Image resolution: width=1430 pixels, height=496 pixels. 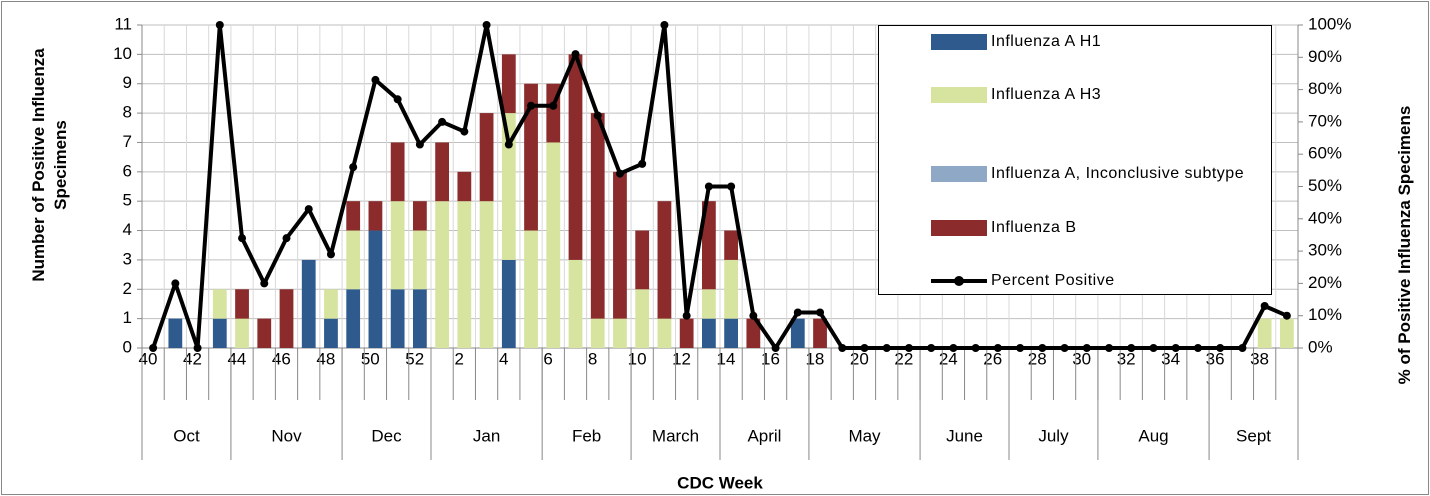 What do you see at coordinates (586, 435) in the screenshot?
I see `month-label: Feb` at bounding box center [586, 435].